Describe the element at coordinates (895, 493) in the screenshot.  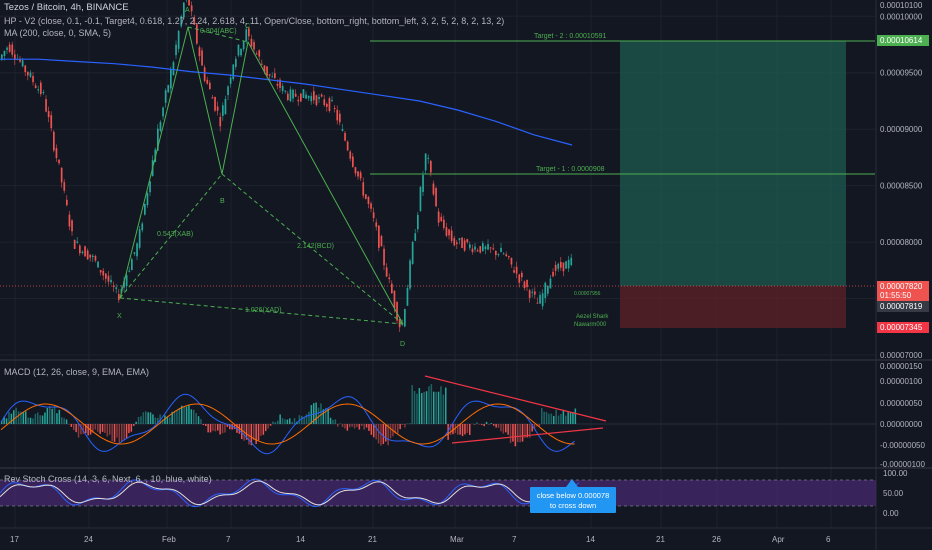
I see `stoch-axis: 100.00 50.00 0.00` at that location.